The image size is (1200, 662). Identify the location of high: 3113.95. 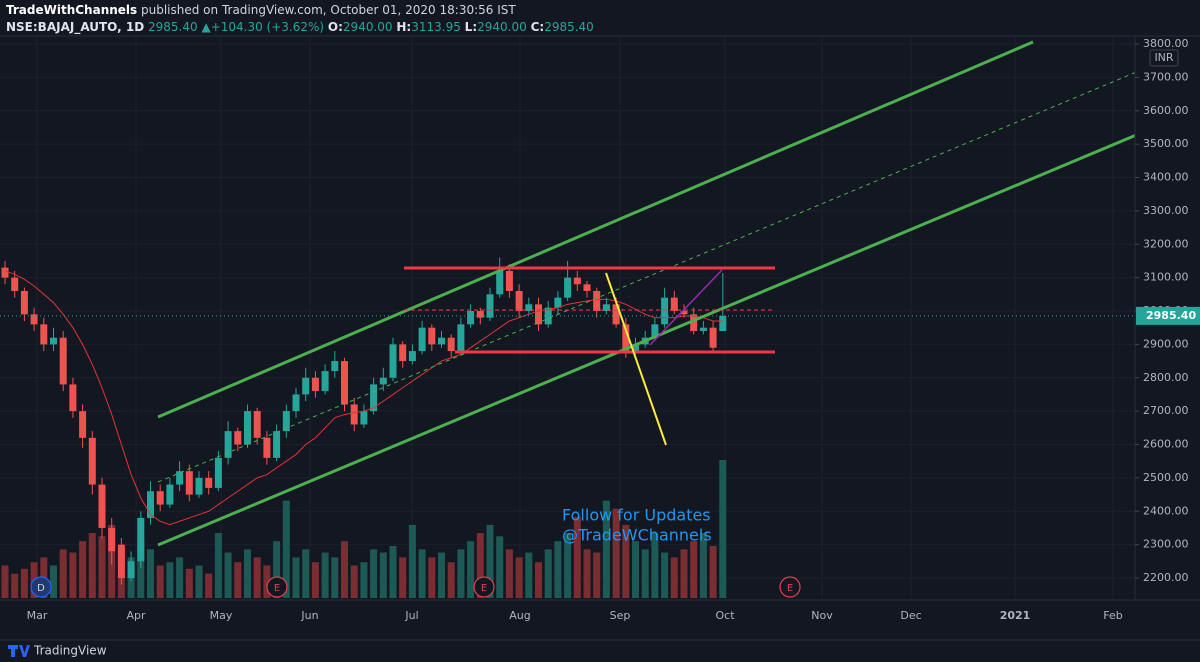
(436, 27).